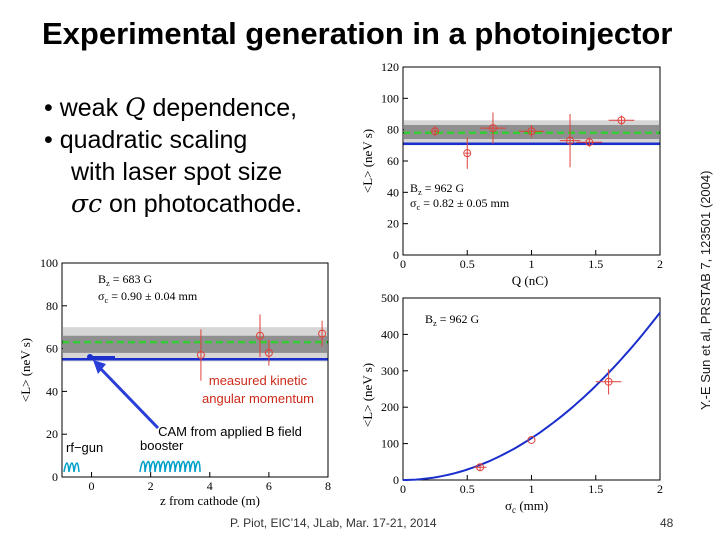 The height and width of the screenshot is (540, 720). What do you see at coordinates (92, 108) in the screenshot?
I see `bullet-1-pre: weak` at bounding box center [92, 108].